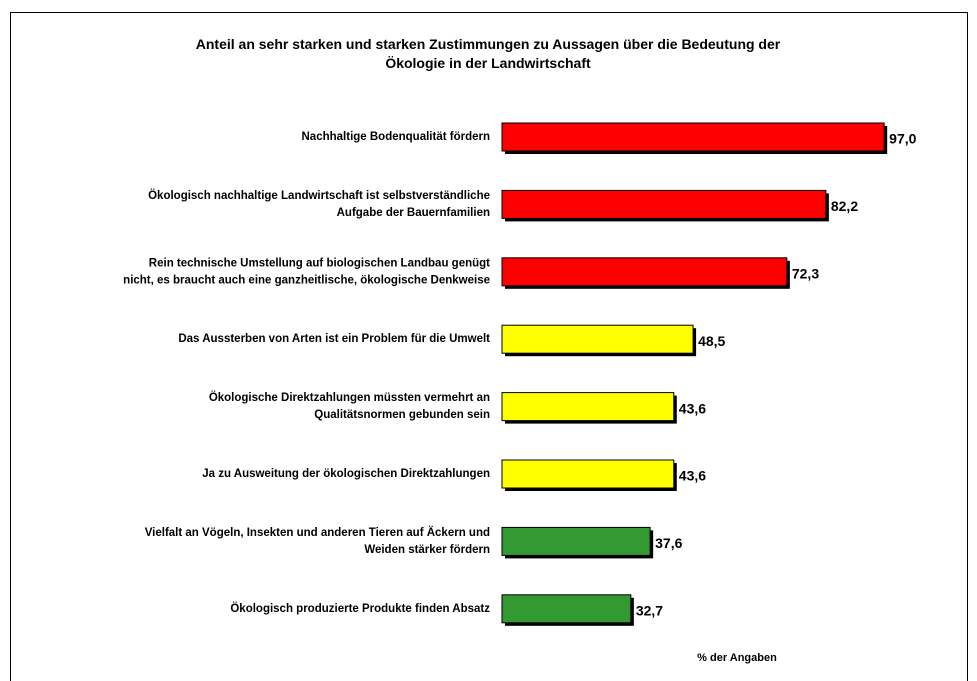 The image size is (977, 681). Describe the element at coordinates (396, 137) in the screenshot. I see `category-label: Nachhaltige Bodenqualität fördern` at that location.